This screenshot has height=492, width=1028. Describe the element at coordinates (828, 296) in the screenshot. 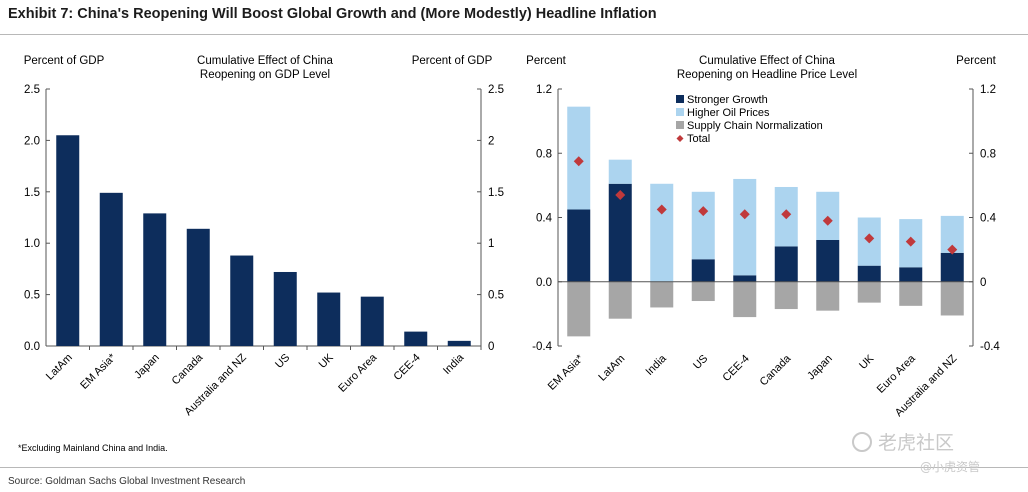

I see `supply-chain-normalization-bar-japan` at that location.